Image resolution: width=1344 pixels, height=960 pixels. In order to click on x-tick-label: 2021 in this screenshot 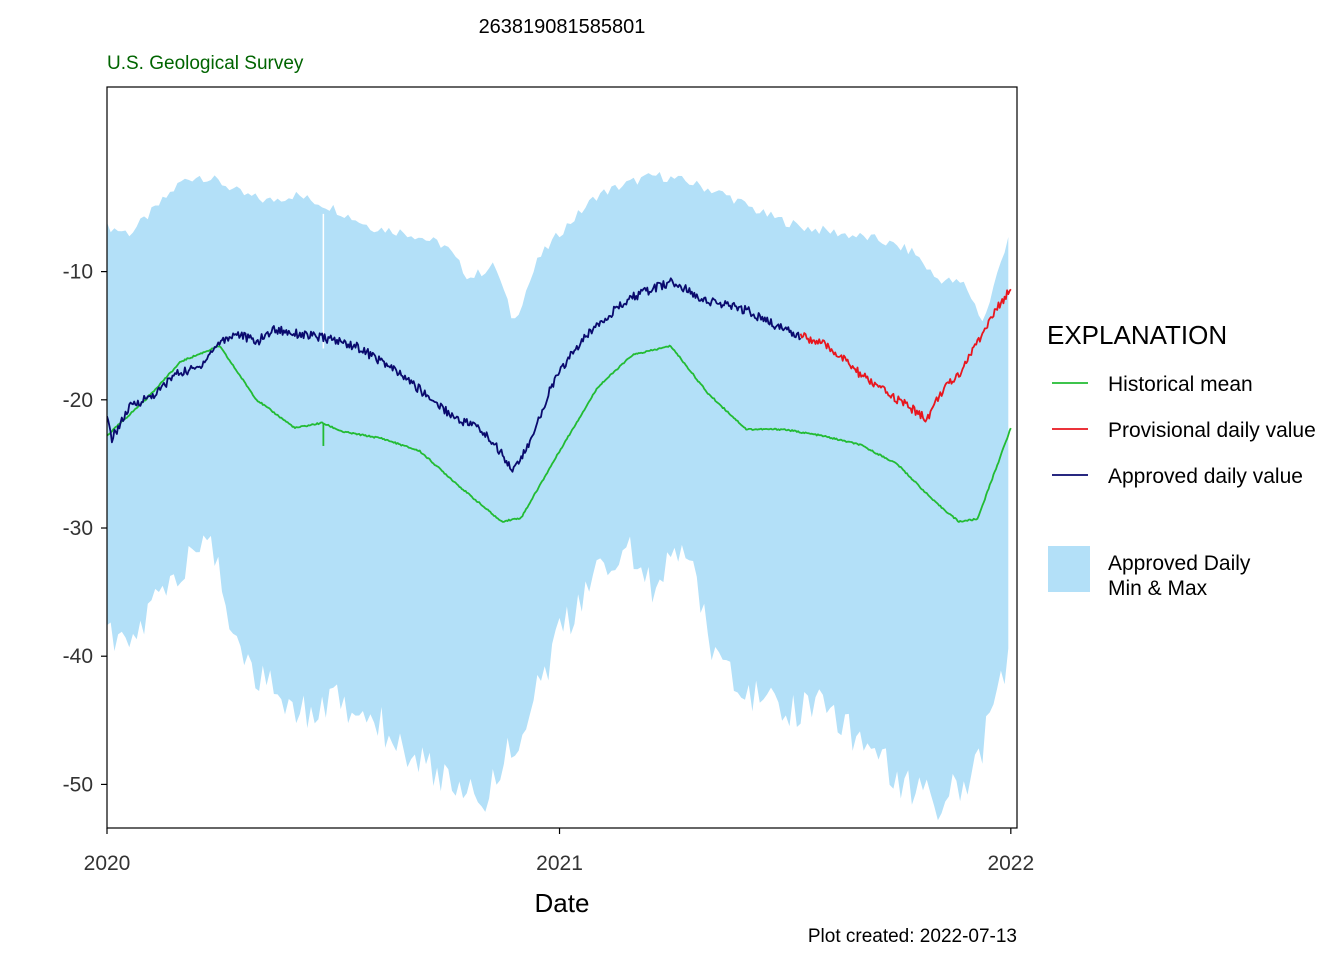, I will do `click(559, 863)`.